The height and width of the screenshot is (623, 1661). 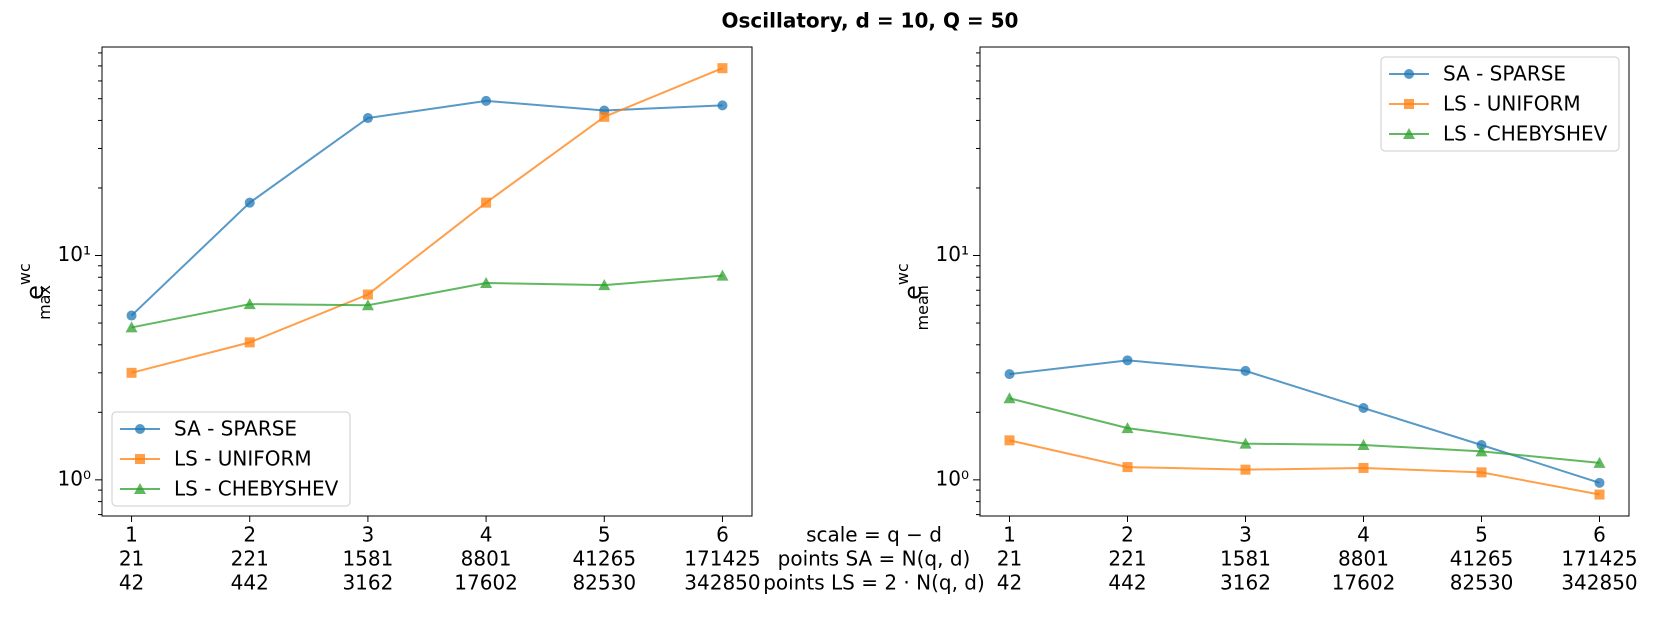 I want to click on x-tick-label: 3162, so click(x=367, y=583).